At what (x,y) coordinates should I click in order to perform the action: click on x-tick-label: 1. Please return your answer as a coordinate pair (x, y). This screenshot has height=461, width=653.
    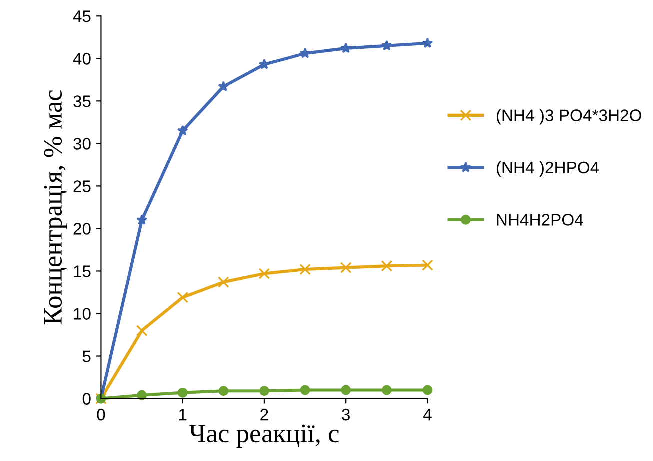
    Looking at the image, I should click on (183, 415).